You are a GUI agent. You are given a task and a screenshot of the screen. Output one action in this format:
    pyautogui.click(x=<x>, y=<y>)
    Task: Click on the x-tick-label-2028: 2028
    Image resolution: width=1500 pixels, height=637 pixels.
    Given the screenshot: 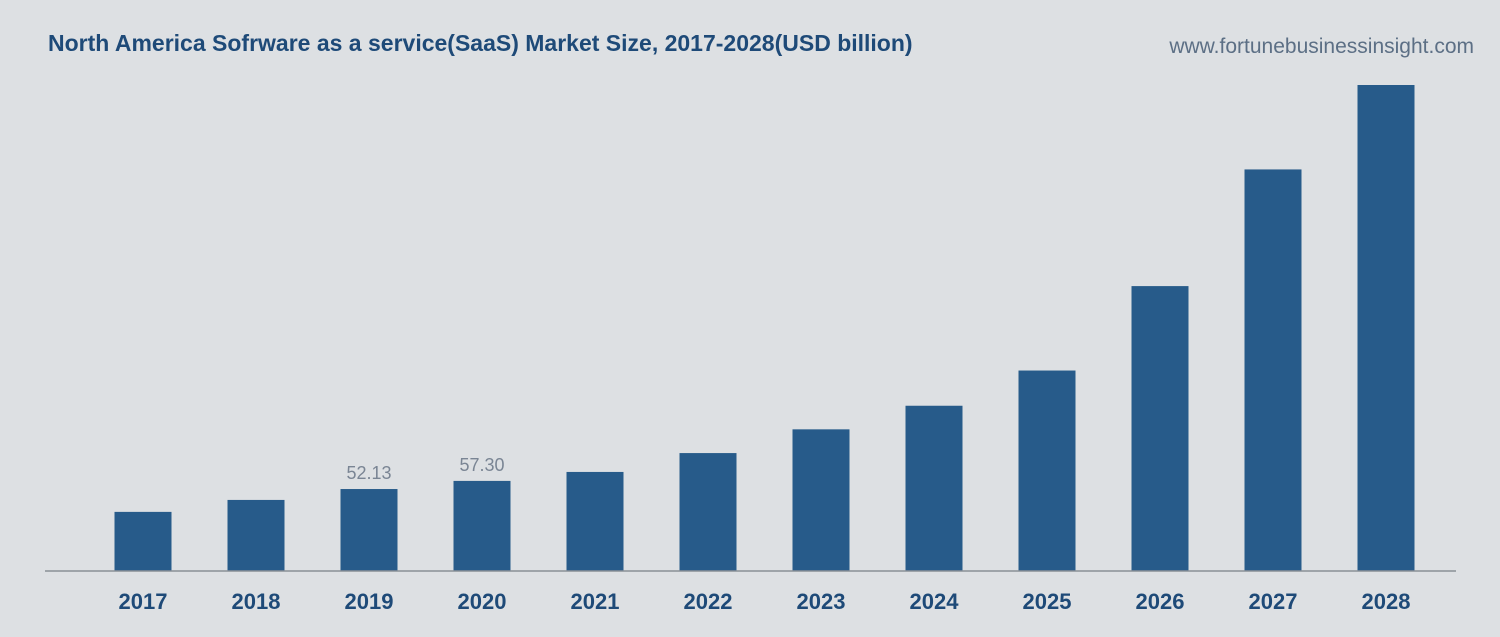 What is the action you would take?
    pyautogui.click(x=1386, y=601)
    